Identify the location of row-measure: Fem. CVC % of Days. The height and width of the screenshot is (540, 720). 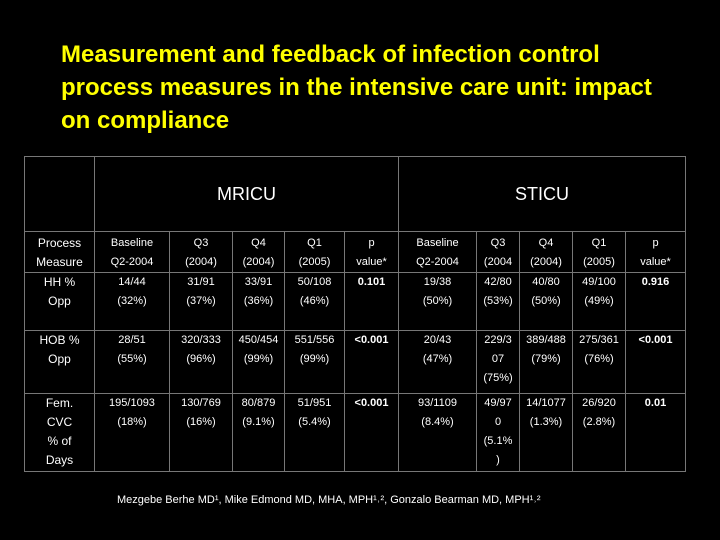
(59, 432).